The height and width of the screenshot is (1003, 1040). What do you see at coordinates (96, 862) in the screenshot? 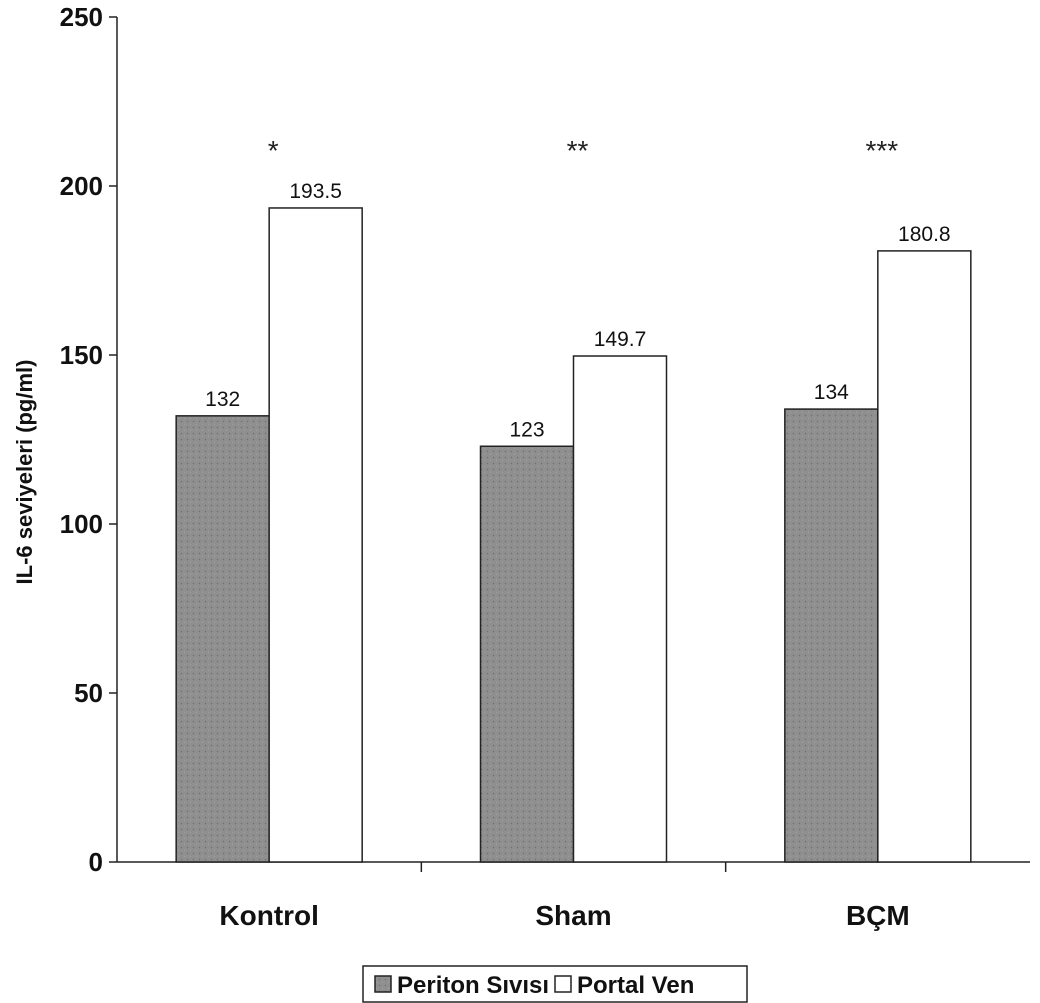
I see `y-tick-label: 0` at bounding box center [96, 862].